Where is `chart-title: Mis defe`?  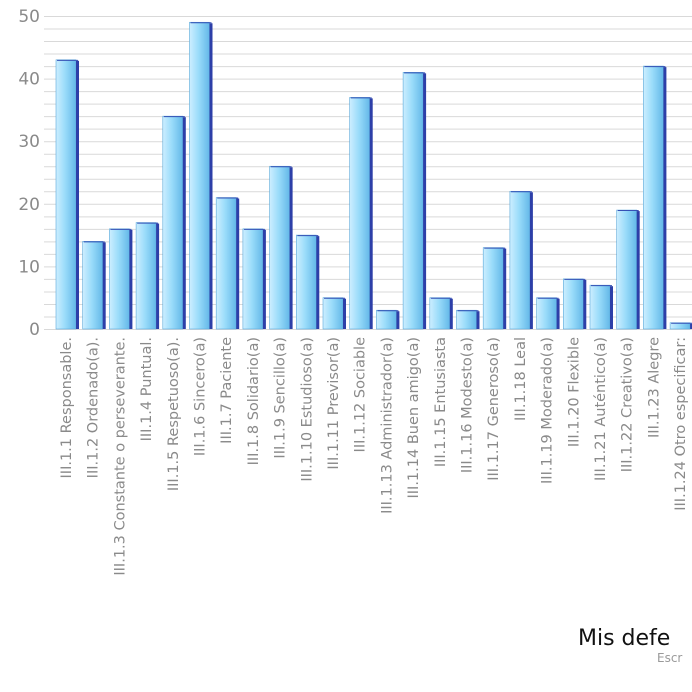 chart-title: Mis defe is located at coordinates (624, 638).